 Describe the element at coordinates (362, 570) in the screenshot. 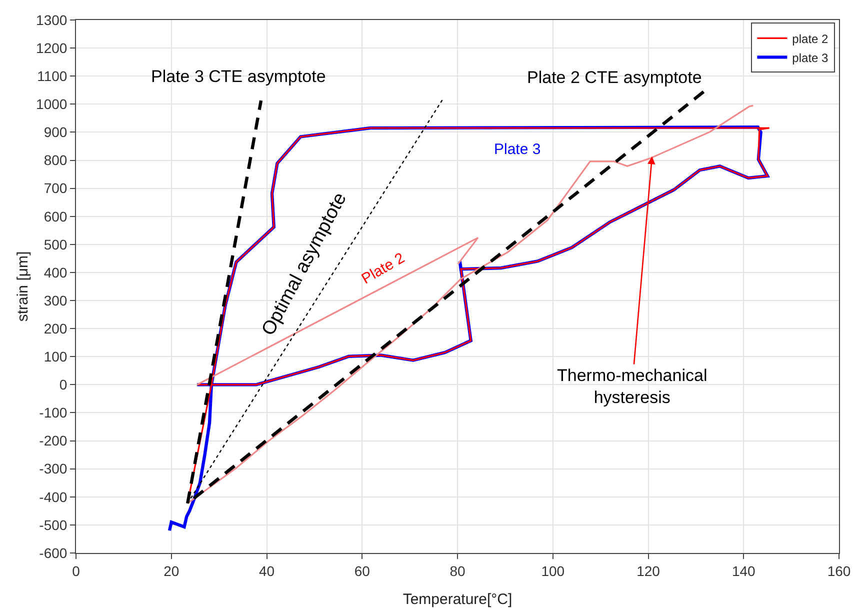

I see `x-tick-label: 60` at that location.